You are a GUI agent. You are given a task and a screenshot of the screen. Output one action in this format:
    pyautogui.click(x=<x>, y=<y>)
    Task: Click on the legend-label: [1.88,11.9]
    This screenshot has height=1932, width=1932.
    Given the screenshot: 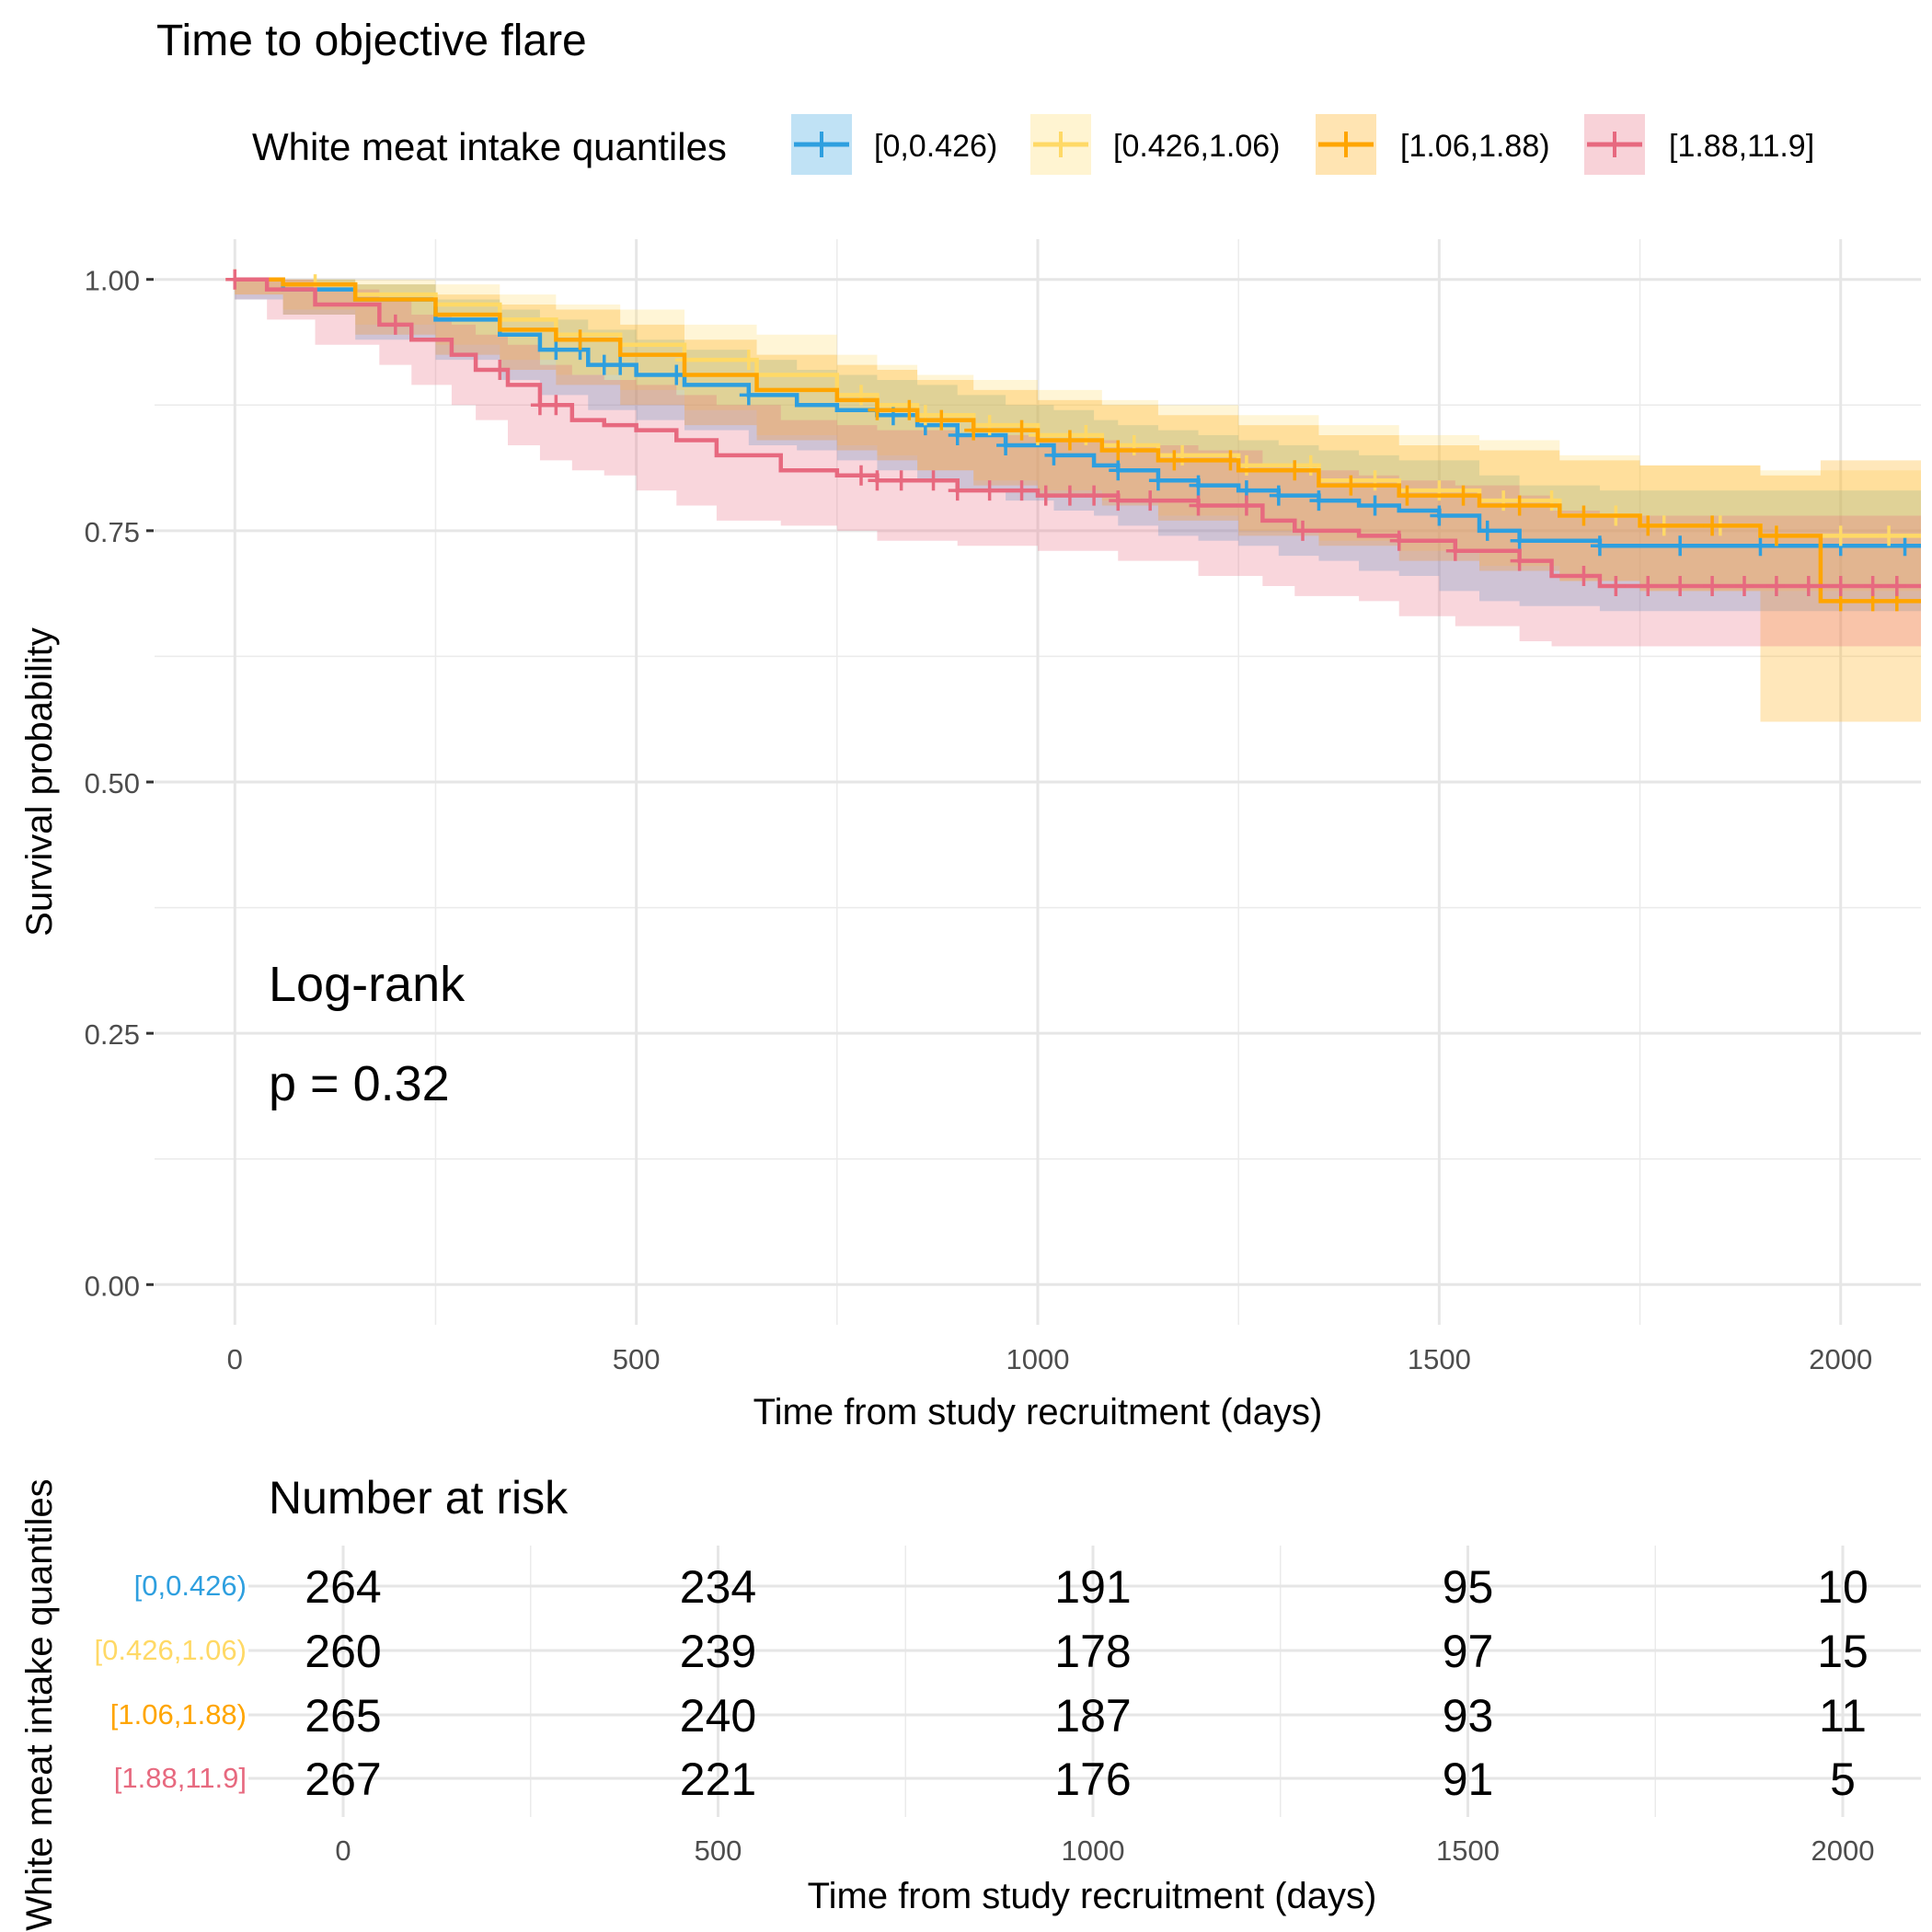 What is the action you would take?
    pyautogui.click(x=1741, y=146)
    